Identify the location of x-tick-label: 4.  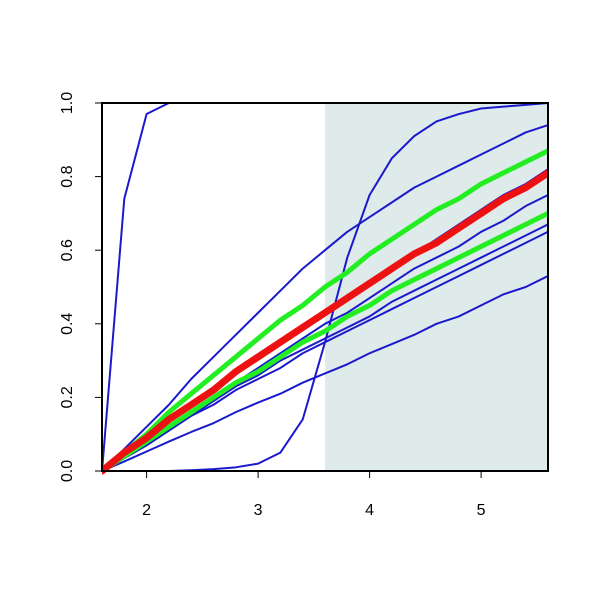
(369, 510).